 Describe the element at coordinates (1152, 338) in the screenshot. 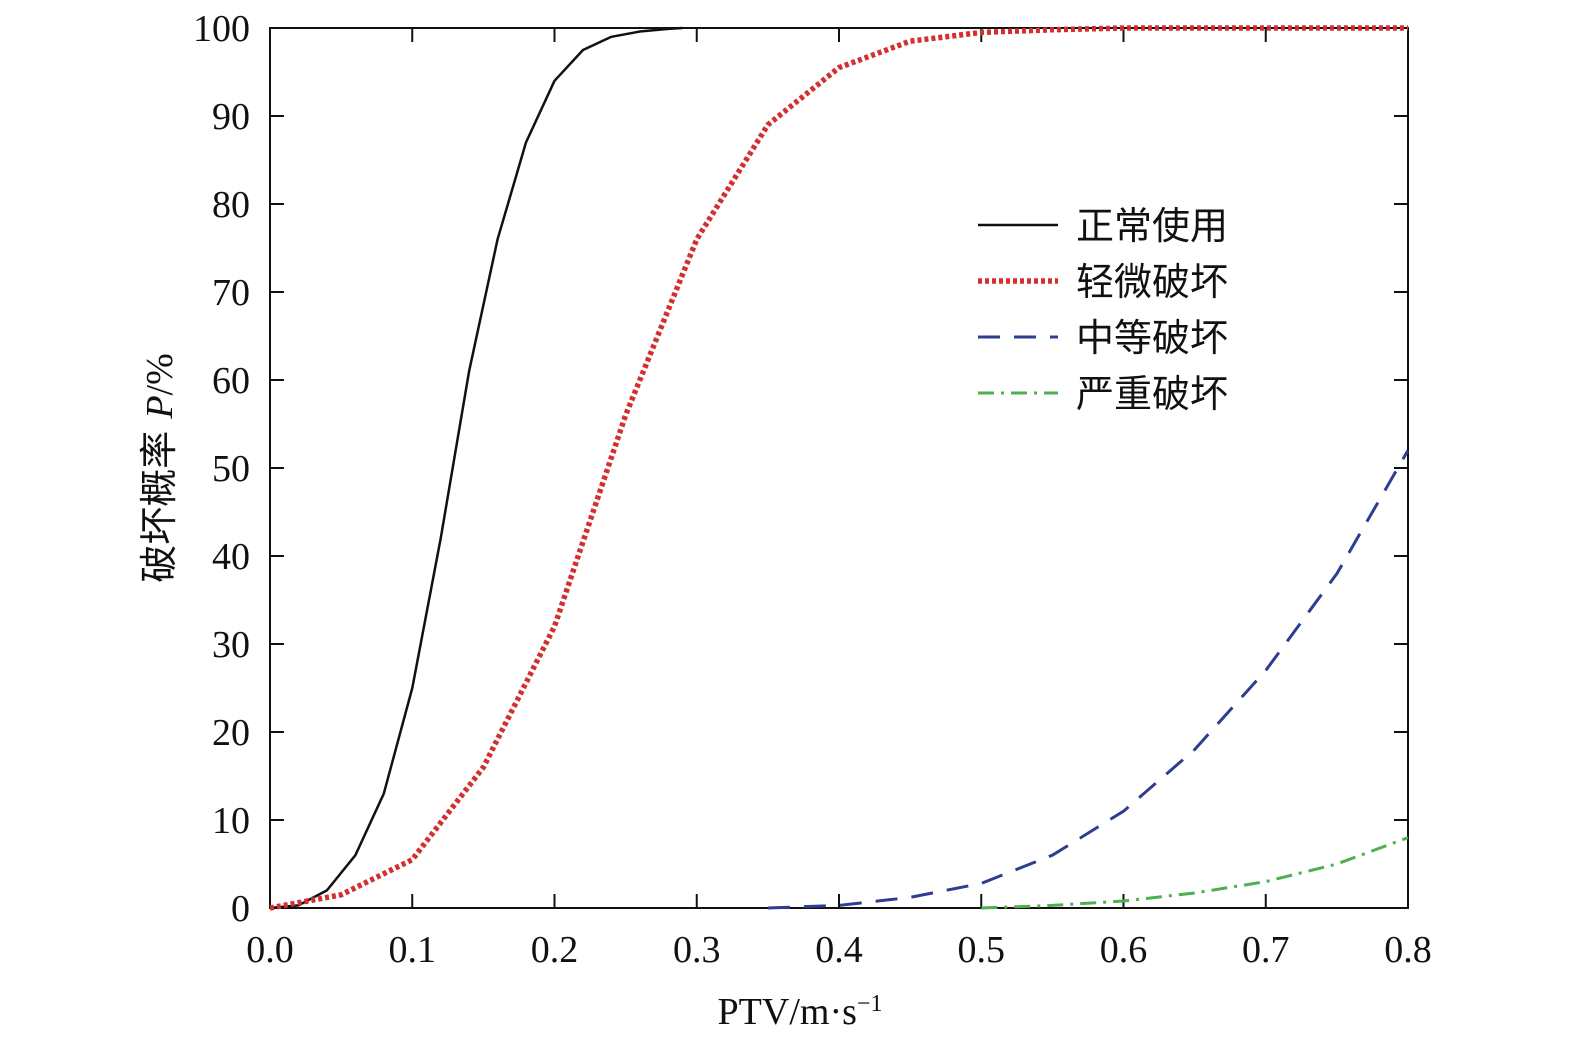

I see `legend-label-2: 中等破坏` at that location.